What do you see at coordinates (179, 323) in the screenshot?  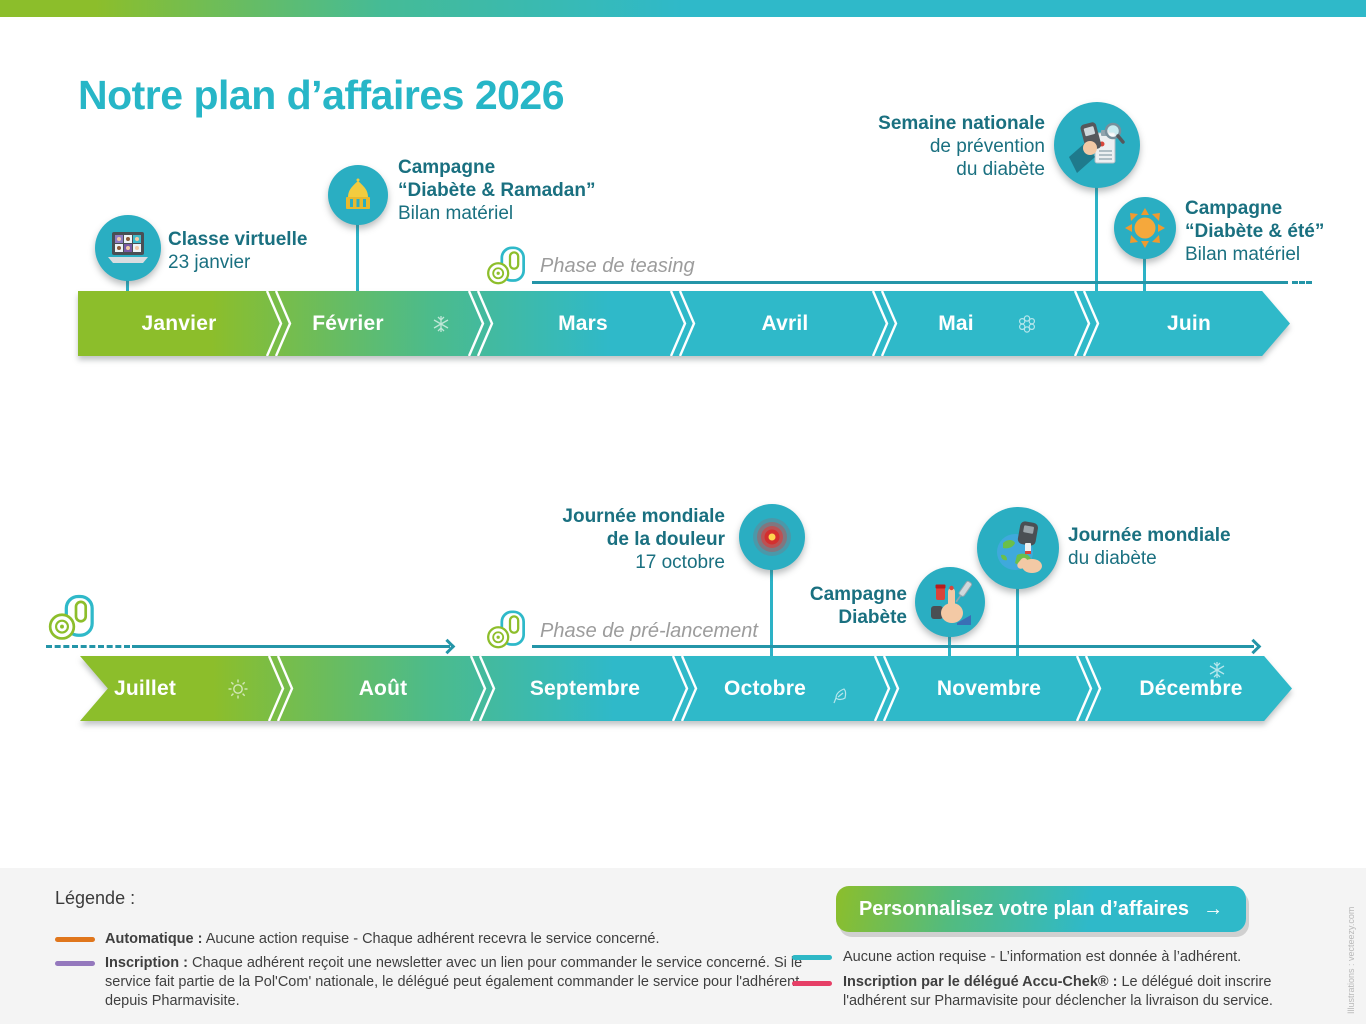 I see `month-janvier: Janvier` at bounding box center [179, 323].